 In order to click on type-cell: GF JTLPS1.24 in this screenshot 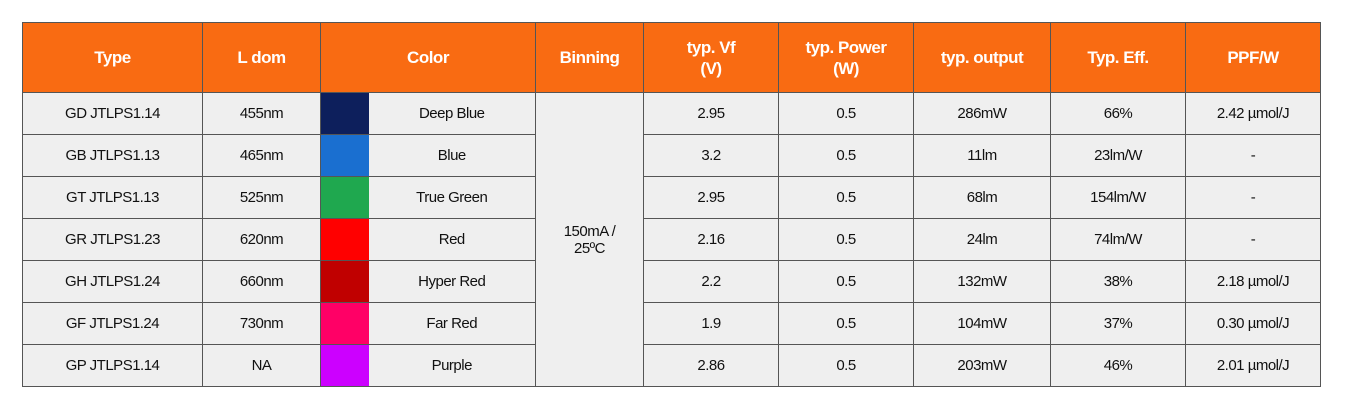, I will do `click(112, 323)`.